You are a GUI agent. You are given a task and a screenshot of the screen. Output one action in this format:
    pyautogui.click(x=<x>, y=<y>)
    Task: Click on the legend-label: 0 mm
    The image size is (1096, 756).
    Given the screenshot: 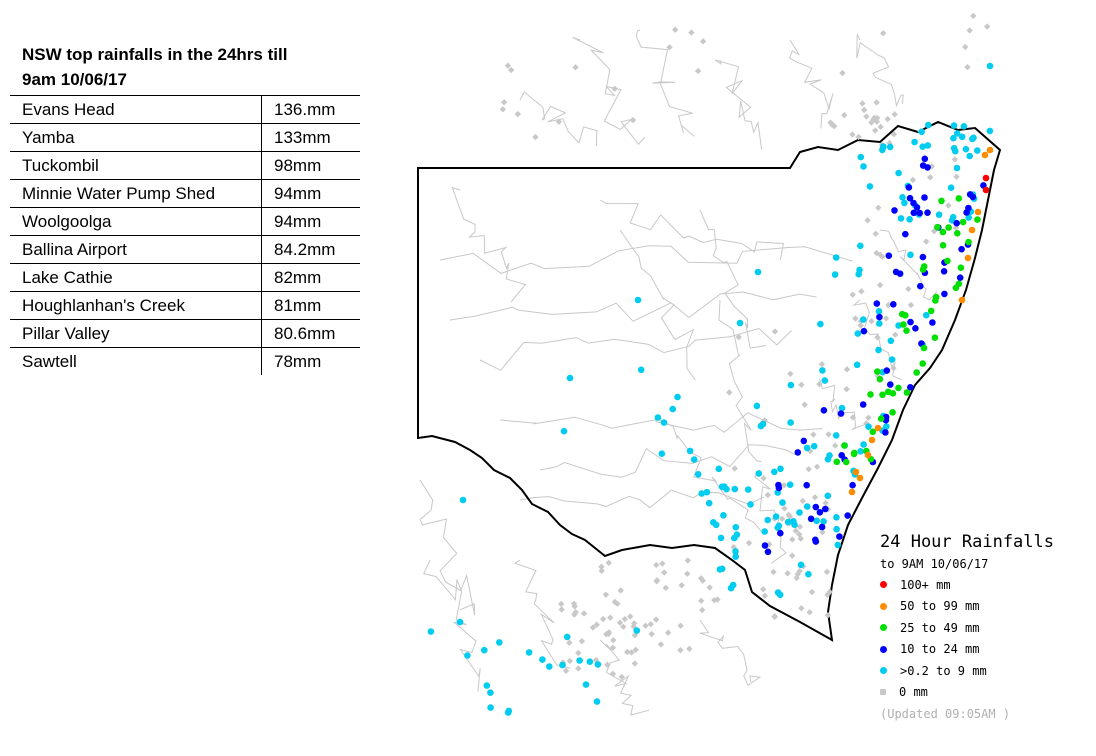 What is the action you would take?
    pyautogui.click(x=913, y=692)
    